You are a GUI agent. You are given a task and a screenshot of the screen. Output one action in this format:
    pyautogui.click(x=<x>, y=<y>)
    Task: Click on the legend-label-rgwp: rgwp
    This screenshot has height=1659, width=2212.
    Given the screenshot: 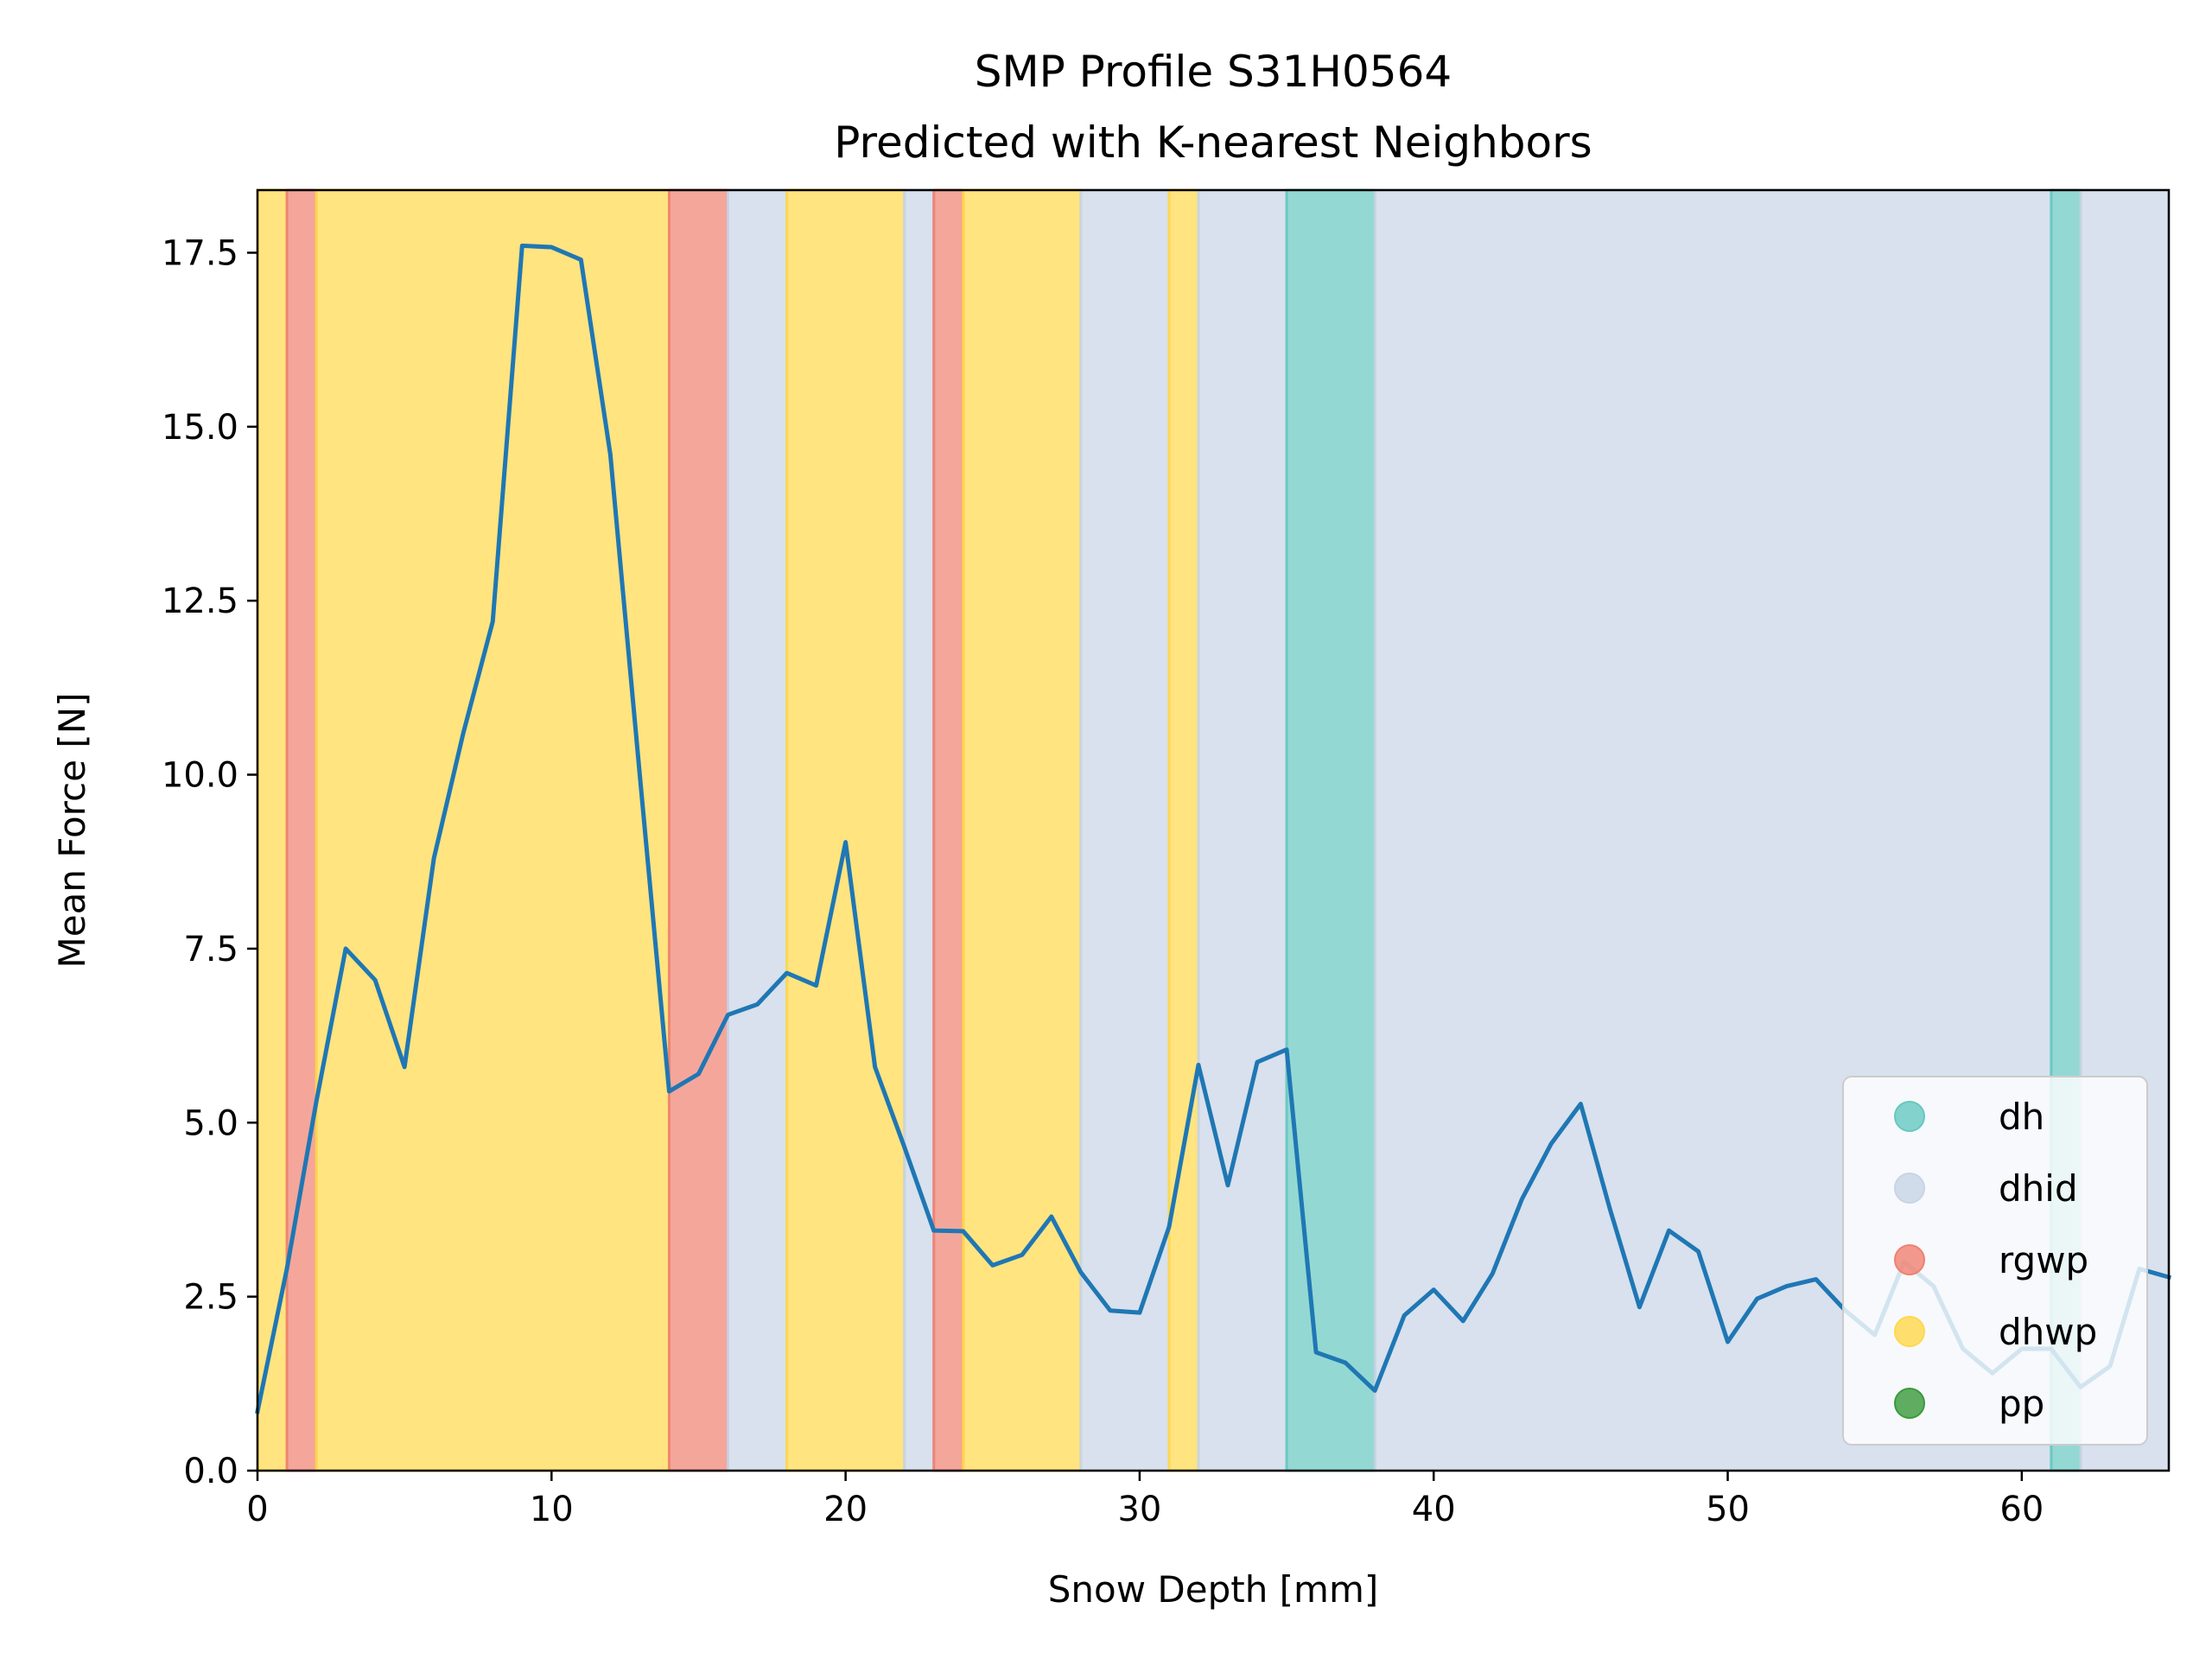 What is the action you would take?
    pyautogui.click(x=2043, y=1260)
    